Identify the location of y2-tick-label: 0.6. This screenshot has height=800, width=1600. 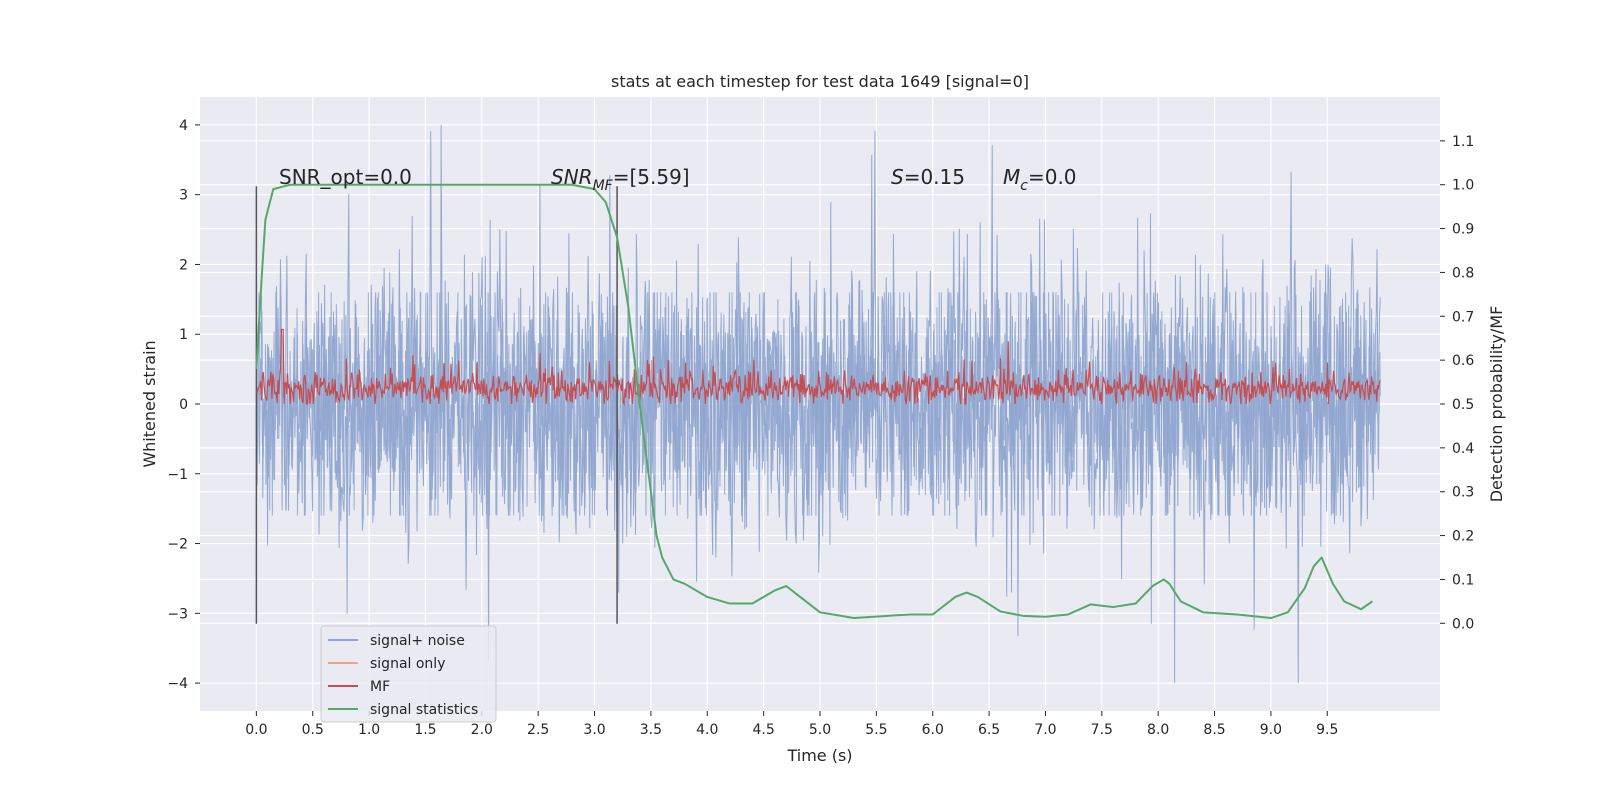
(1463, 361).